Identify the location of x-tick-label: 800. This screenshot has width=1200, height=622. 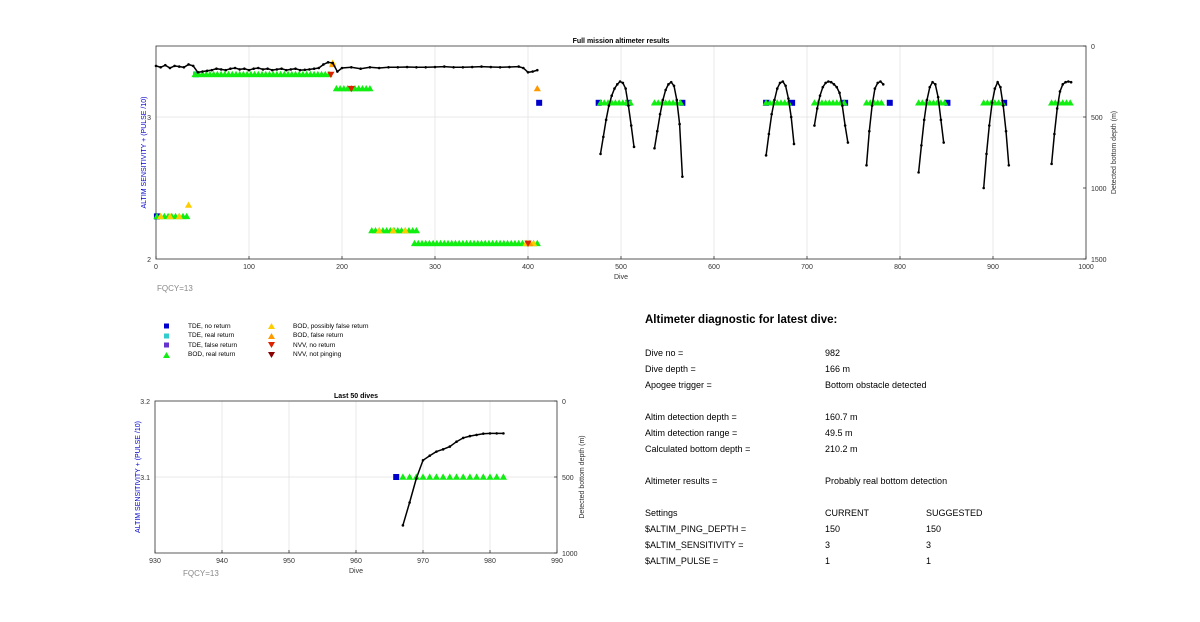
(900, 267).